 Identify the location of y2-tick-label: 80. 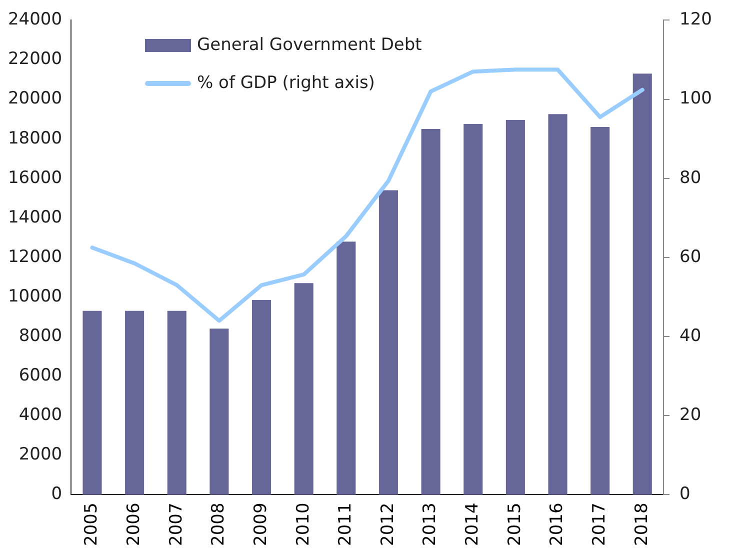
(691, 178).